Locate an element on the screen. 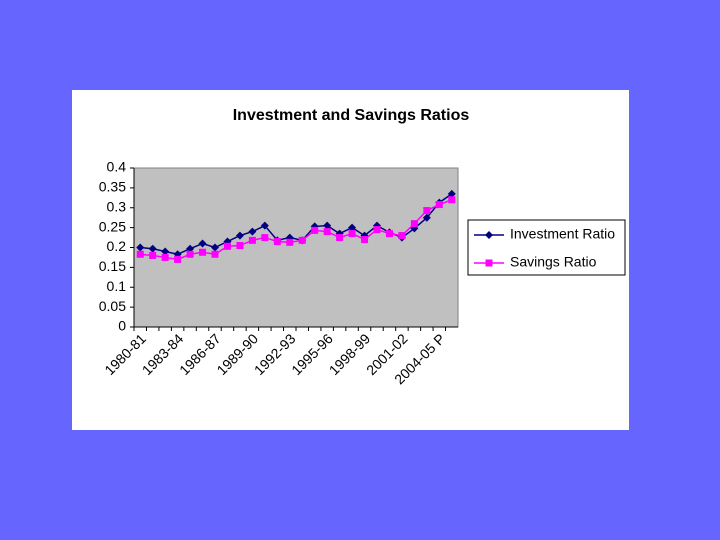 The width and height of the screenshot is (720, 540). y-tick-label: 0.15 is located at coordinates (112, 266).